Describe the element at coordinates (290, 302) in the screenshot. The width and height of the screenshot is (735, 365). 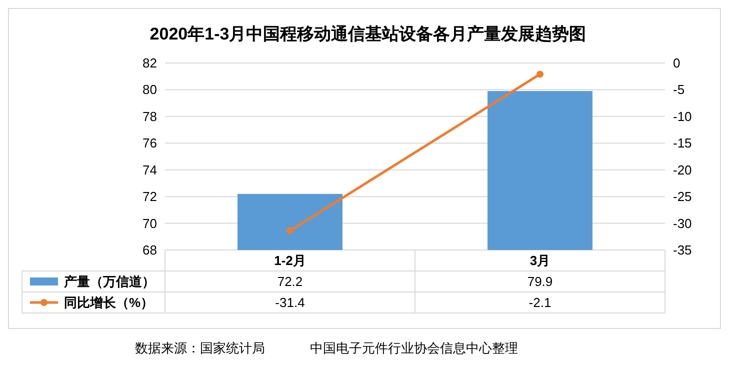
I see `data-label: -31.4` at that location.